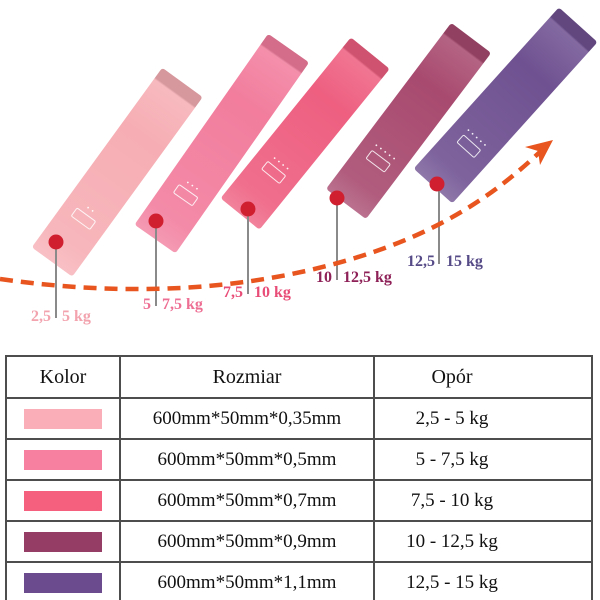 The image size is (600, 600). Describe the element at coordinates (247, 418) in the screenshot. I see `size-cell: 600mm*50mm*0,35mm` at that location.